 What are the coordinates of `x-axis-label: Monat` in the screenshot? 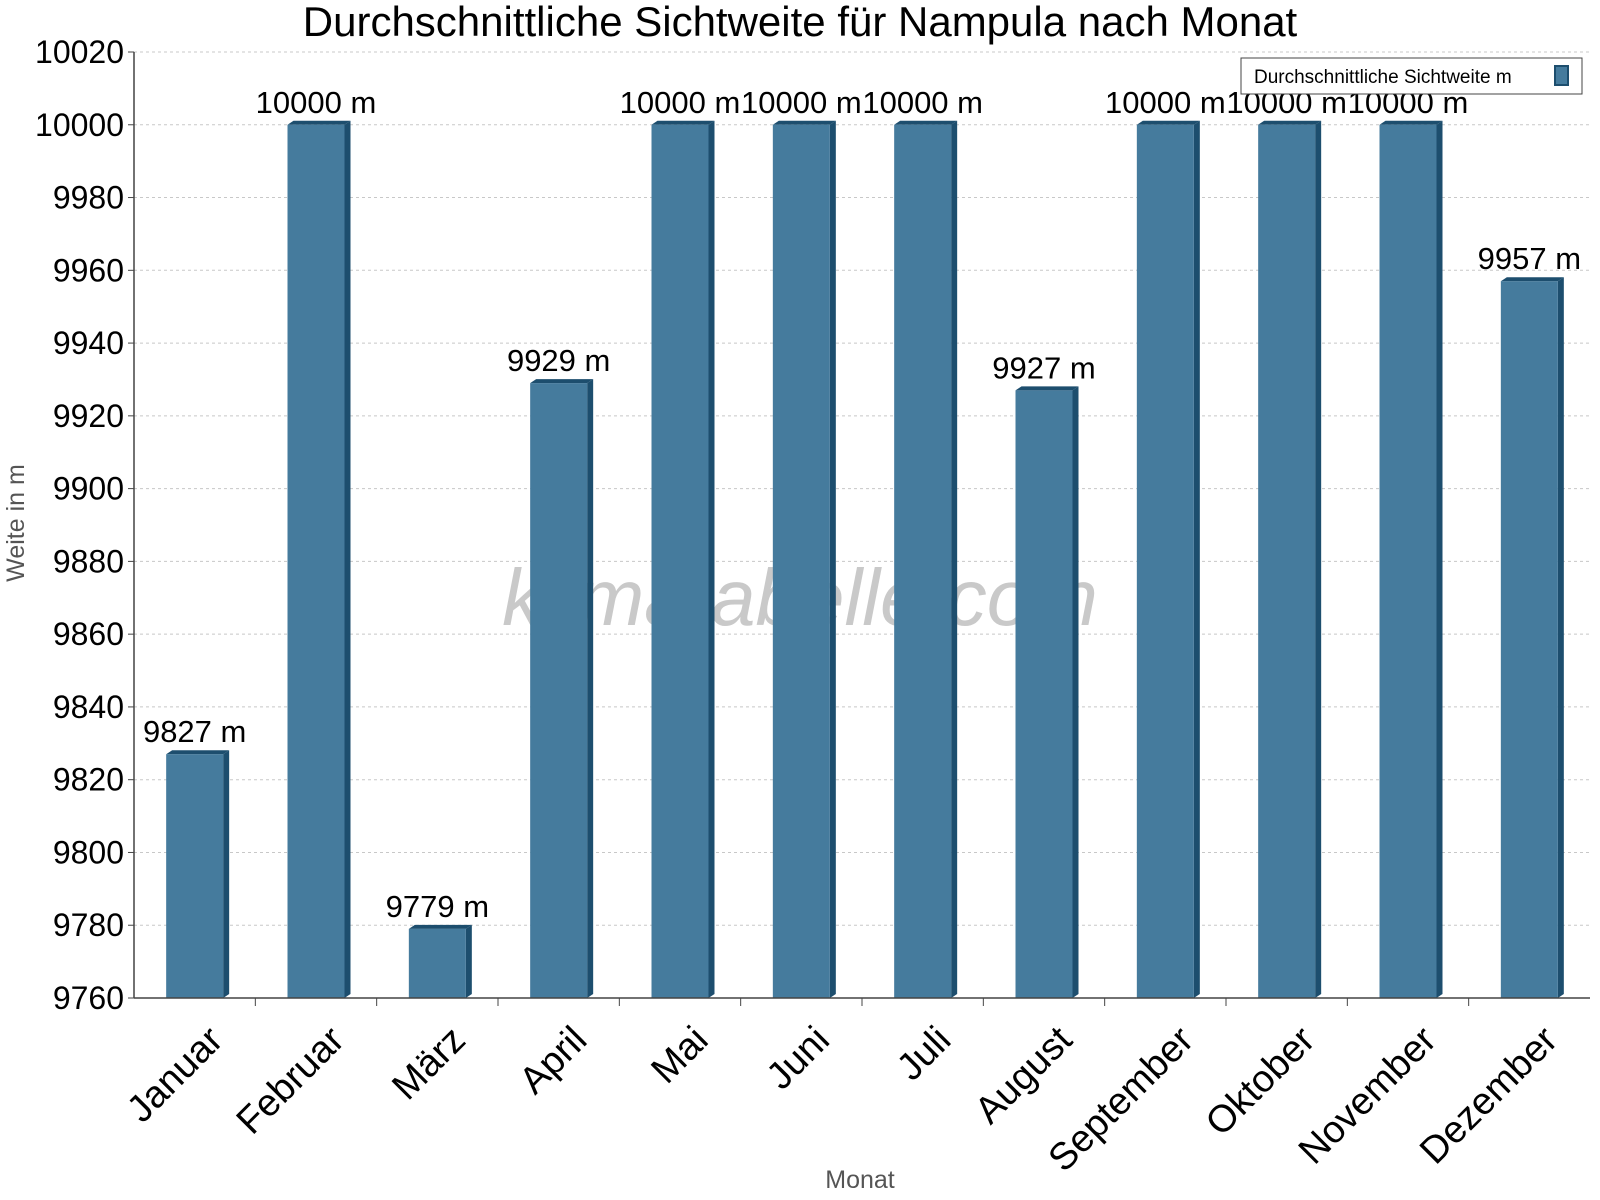 It's located at (860, 1180).